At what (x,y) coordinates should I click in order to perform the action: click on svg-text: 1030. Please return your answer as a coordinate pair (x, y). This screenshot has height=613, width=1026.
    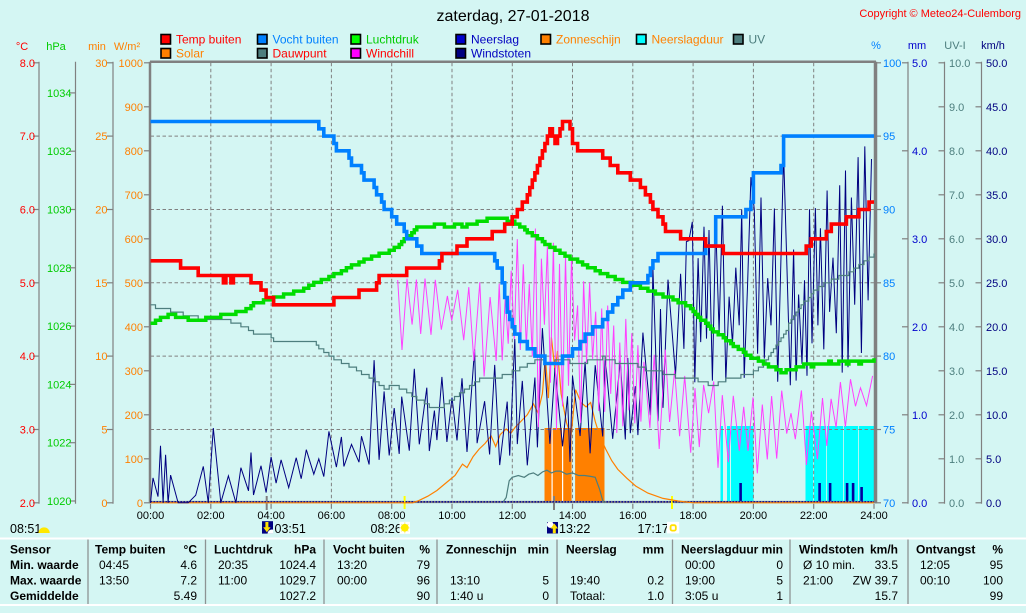
    Looking at the image, I should click on (59, 211).